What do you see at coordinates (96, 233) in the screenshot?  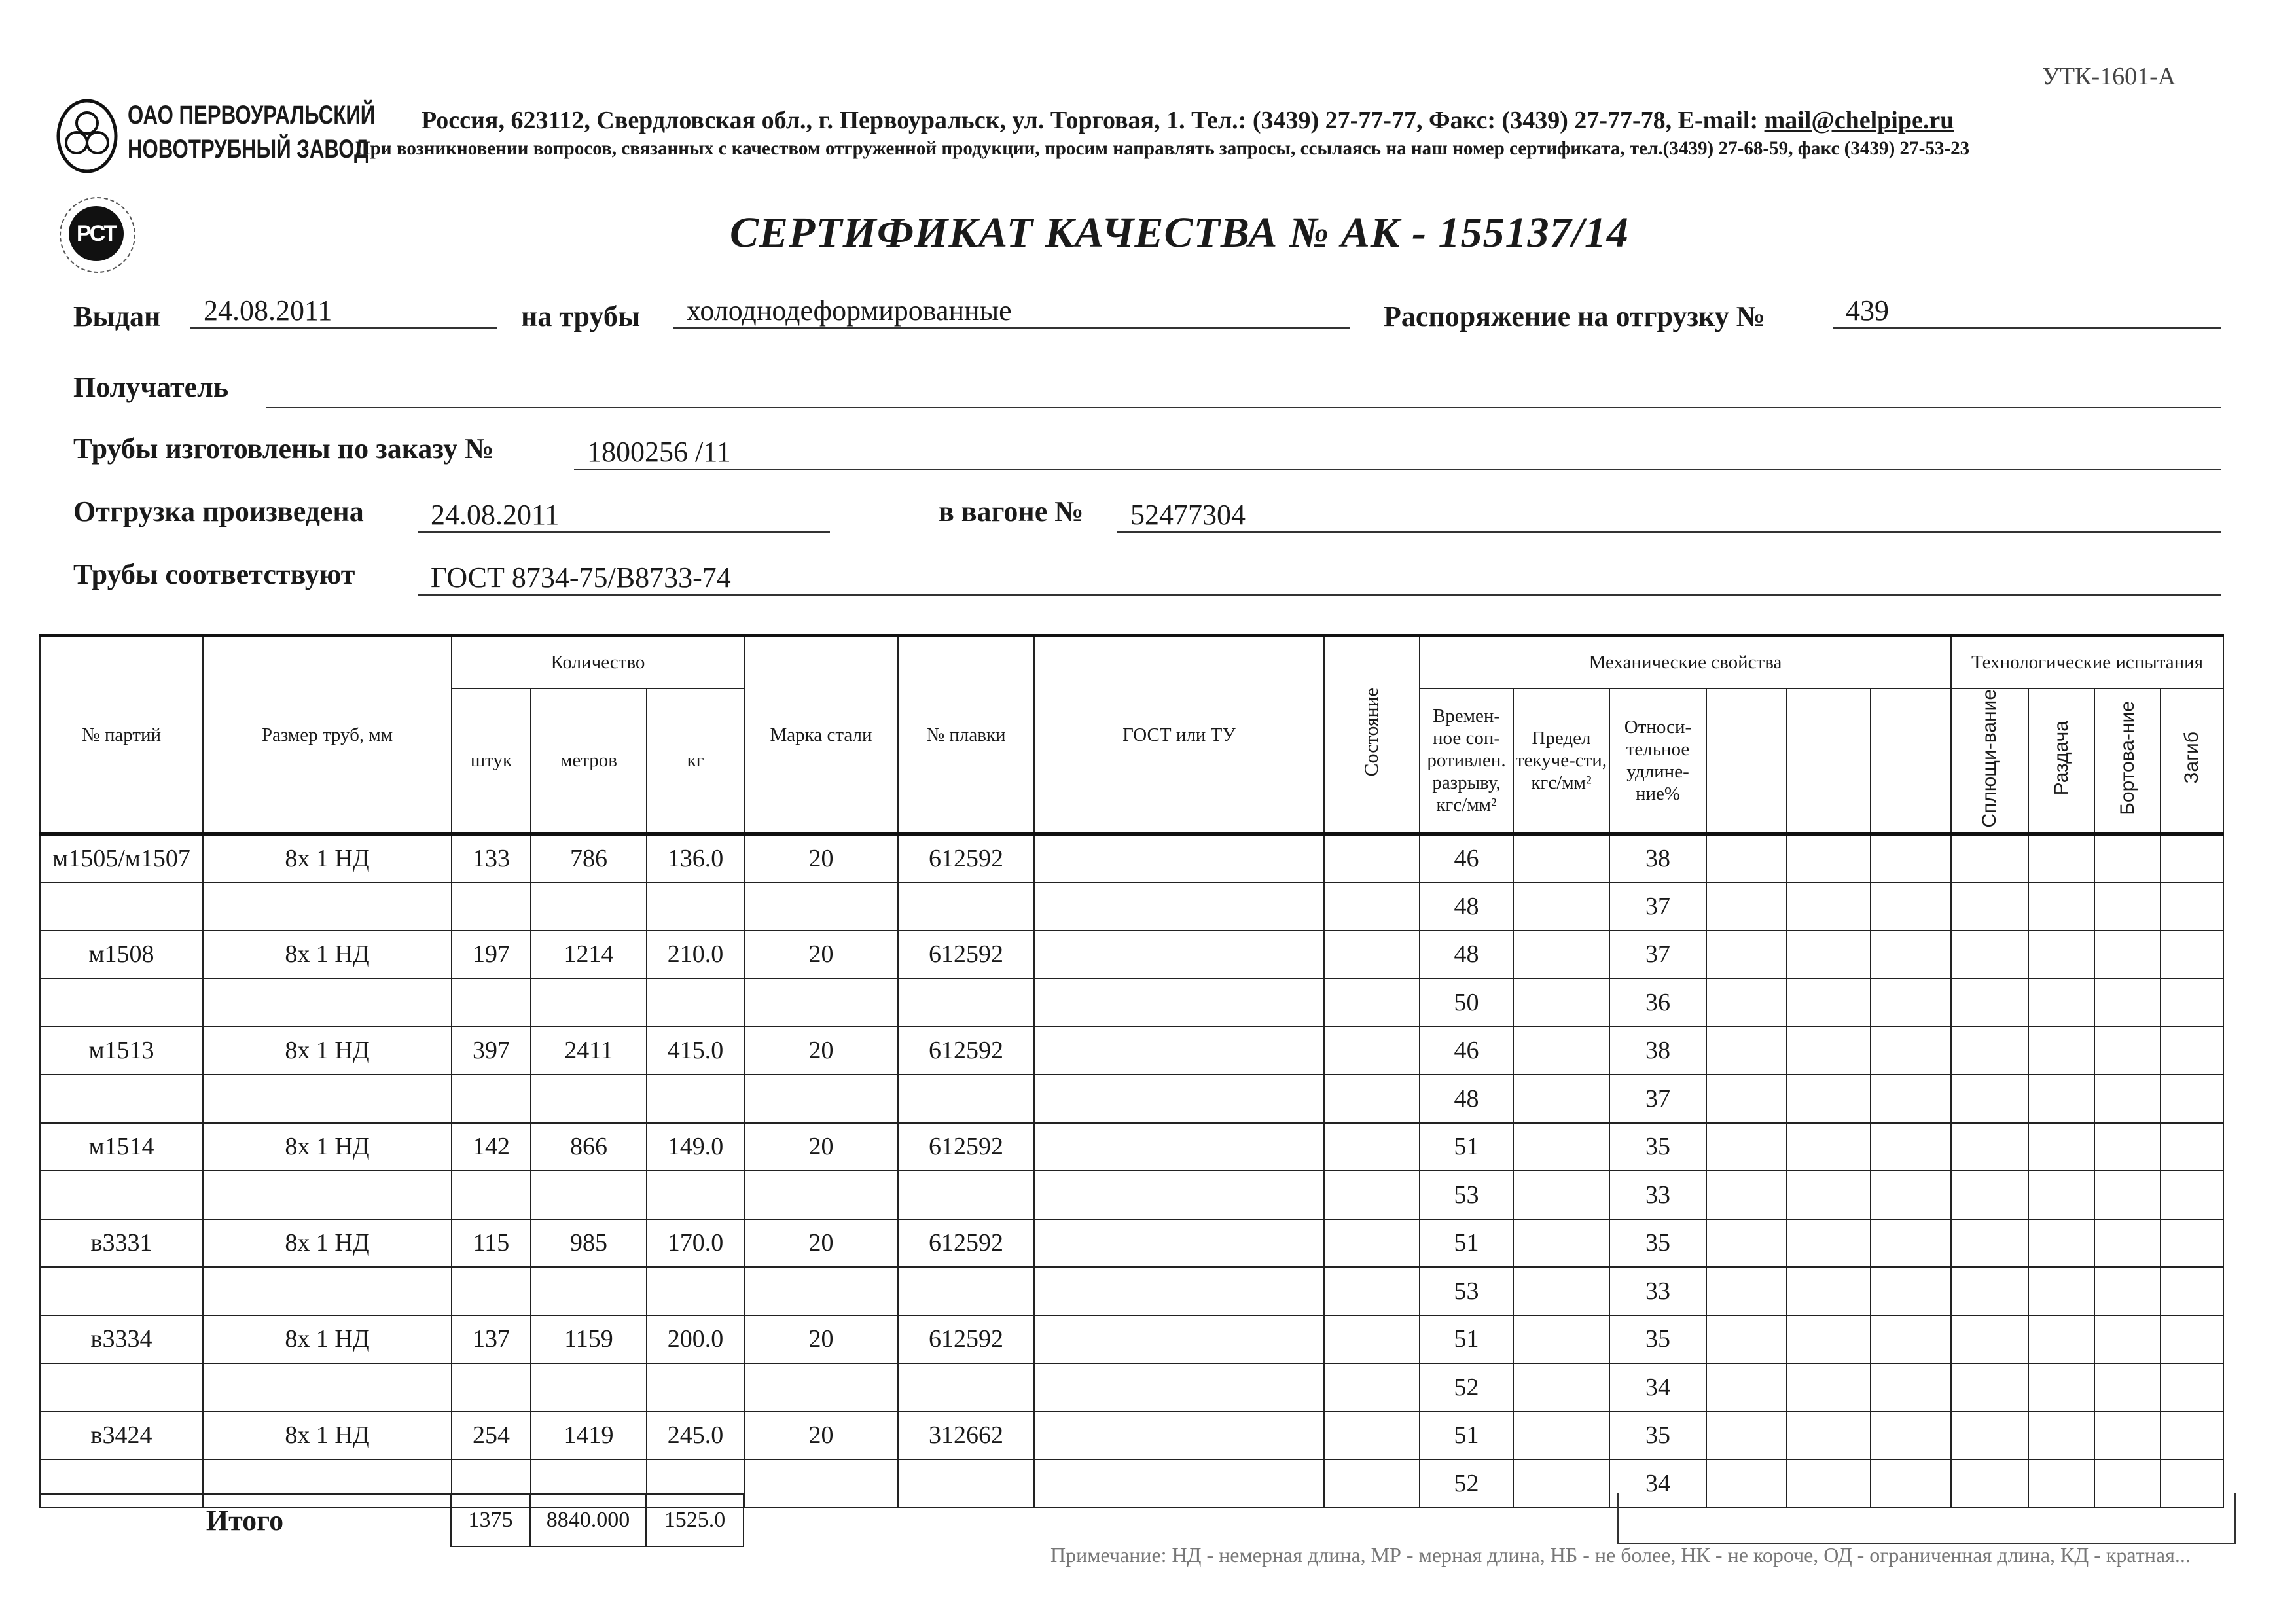 I see `rst-mark-text: РСТ` at bounding box center [96, 233].